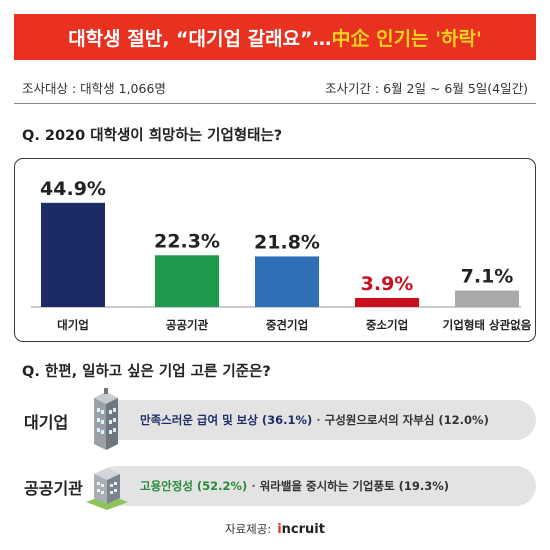 The width and height of the screenshot is (550, 550). What do you see at coordinates (275, 529) in the screenshot?
I see `source-credit: 자료제공: incruit` at bounding box center [275, 529].